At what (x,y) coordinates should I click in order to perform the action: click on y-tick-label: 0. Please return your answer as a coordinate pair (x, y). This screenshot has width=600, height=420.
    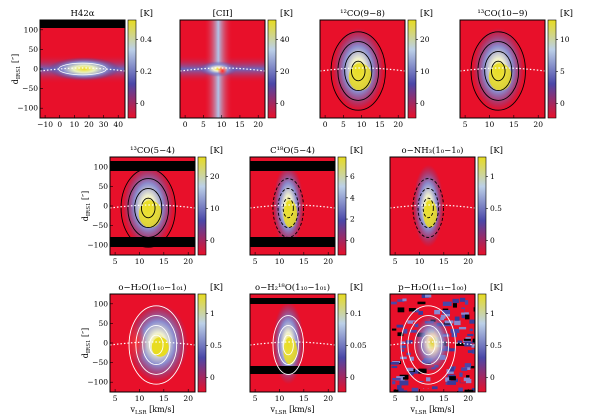
    Looking at the image, I should click on (35, 69).